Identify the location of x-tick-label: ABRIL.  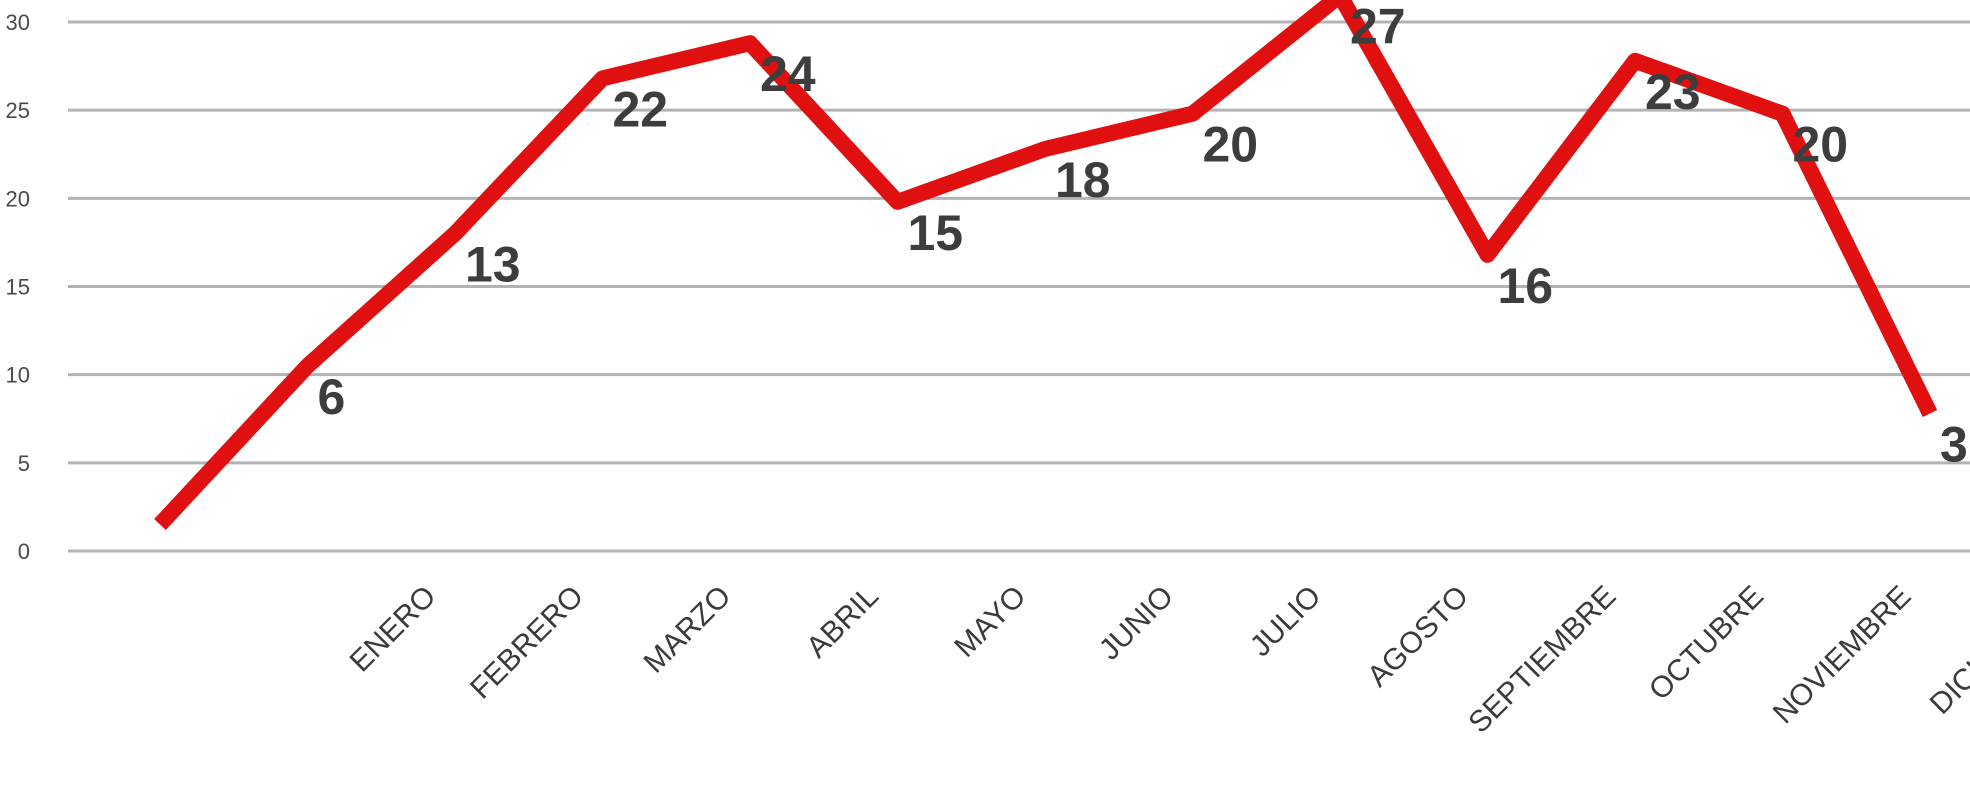
(842, 622).